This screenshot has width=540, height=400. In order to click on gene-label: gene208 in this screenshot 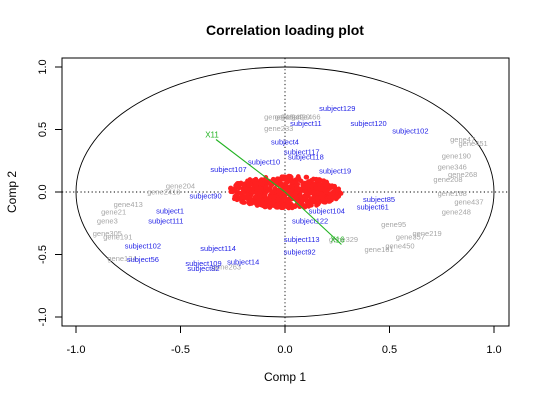, I will do `click(447, 179)`.